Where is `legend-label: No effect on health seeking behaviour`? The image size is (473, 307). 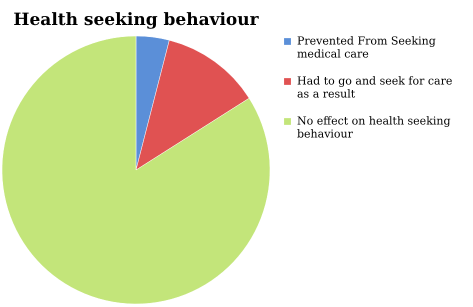
legend-label: No effect on health seeking behaviour is located at coordinates (374, 127).